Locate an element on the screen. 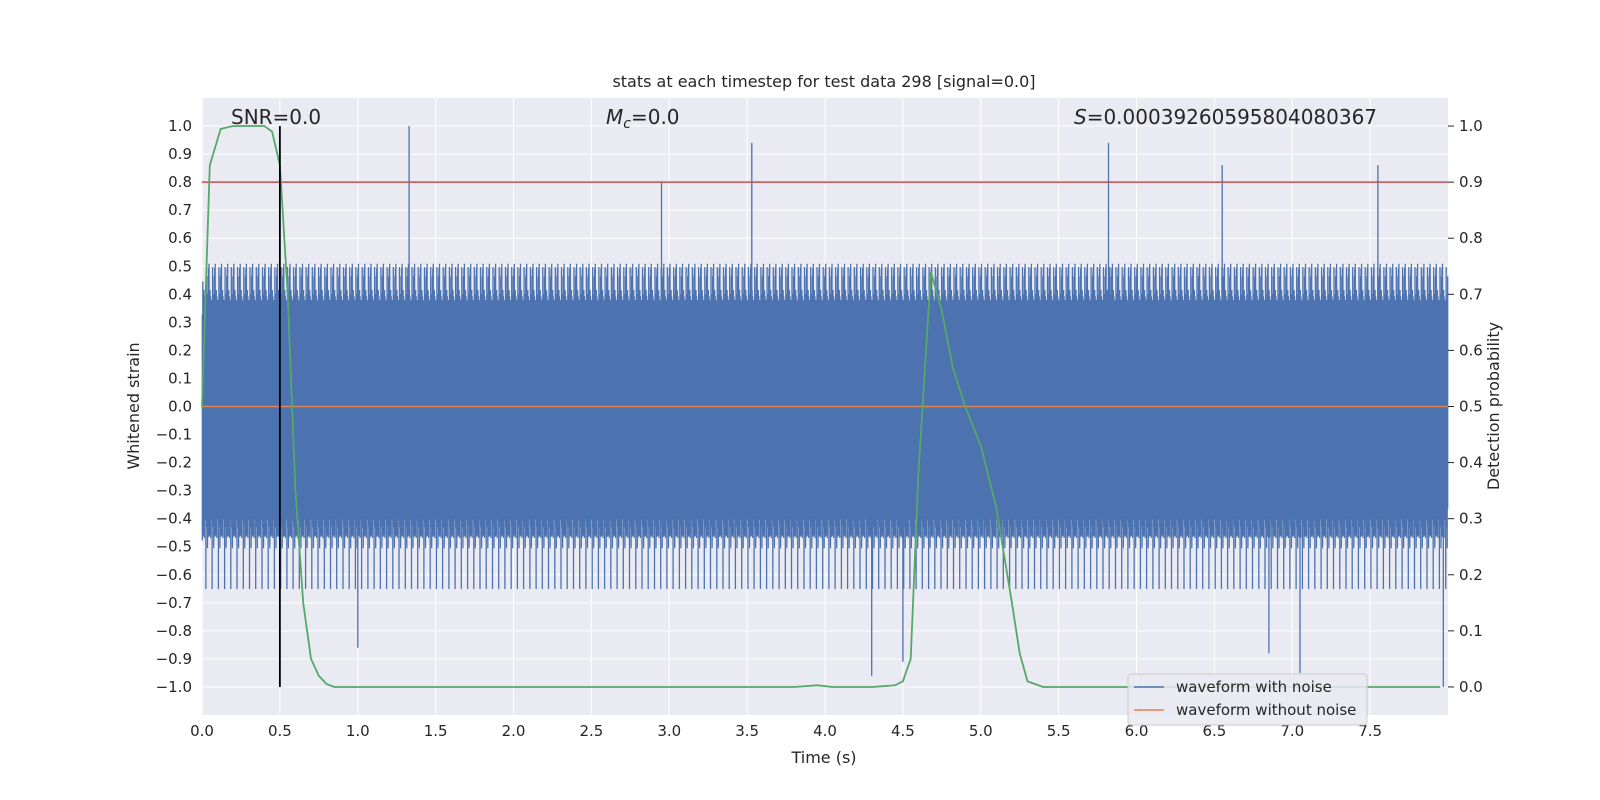  y-right-tick-label: 0.5 is located at coordinates (1471, 407).